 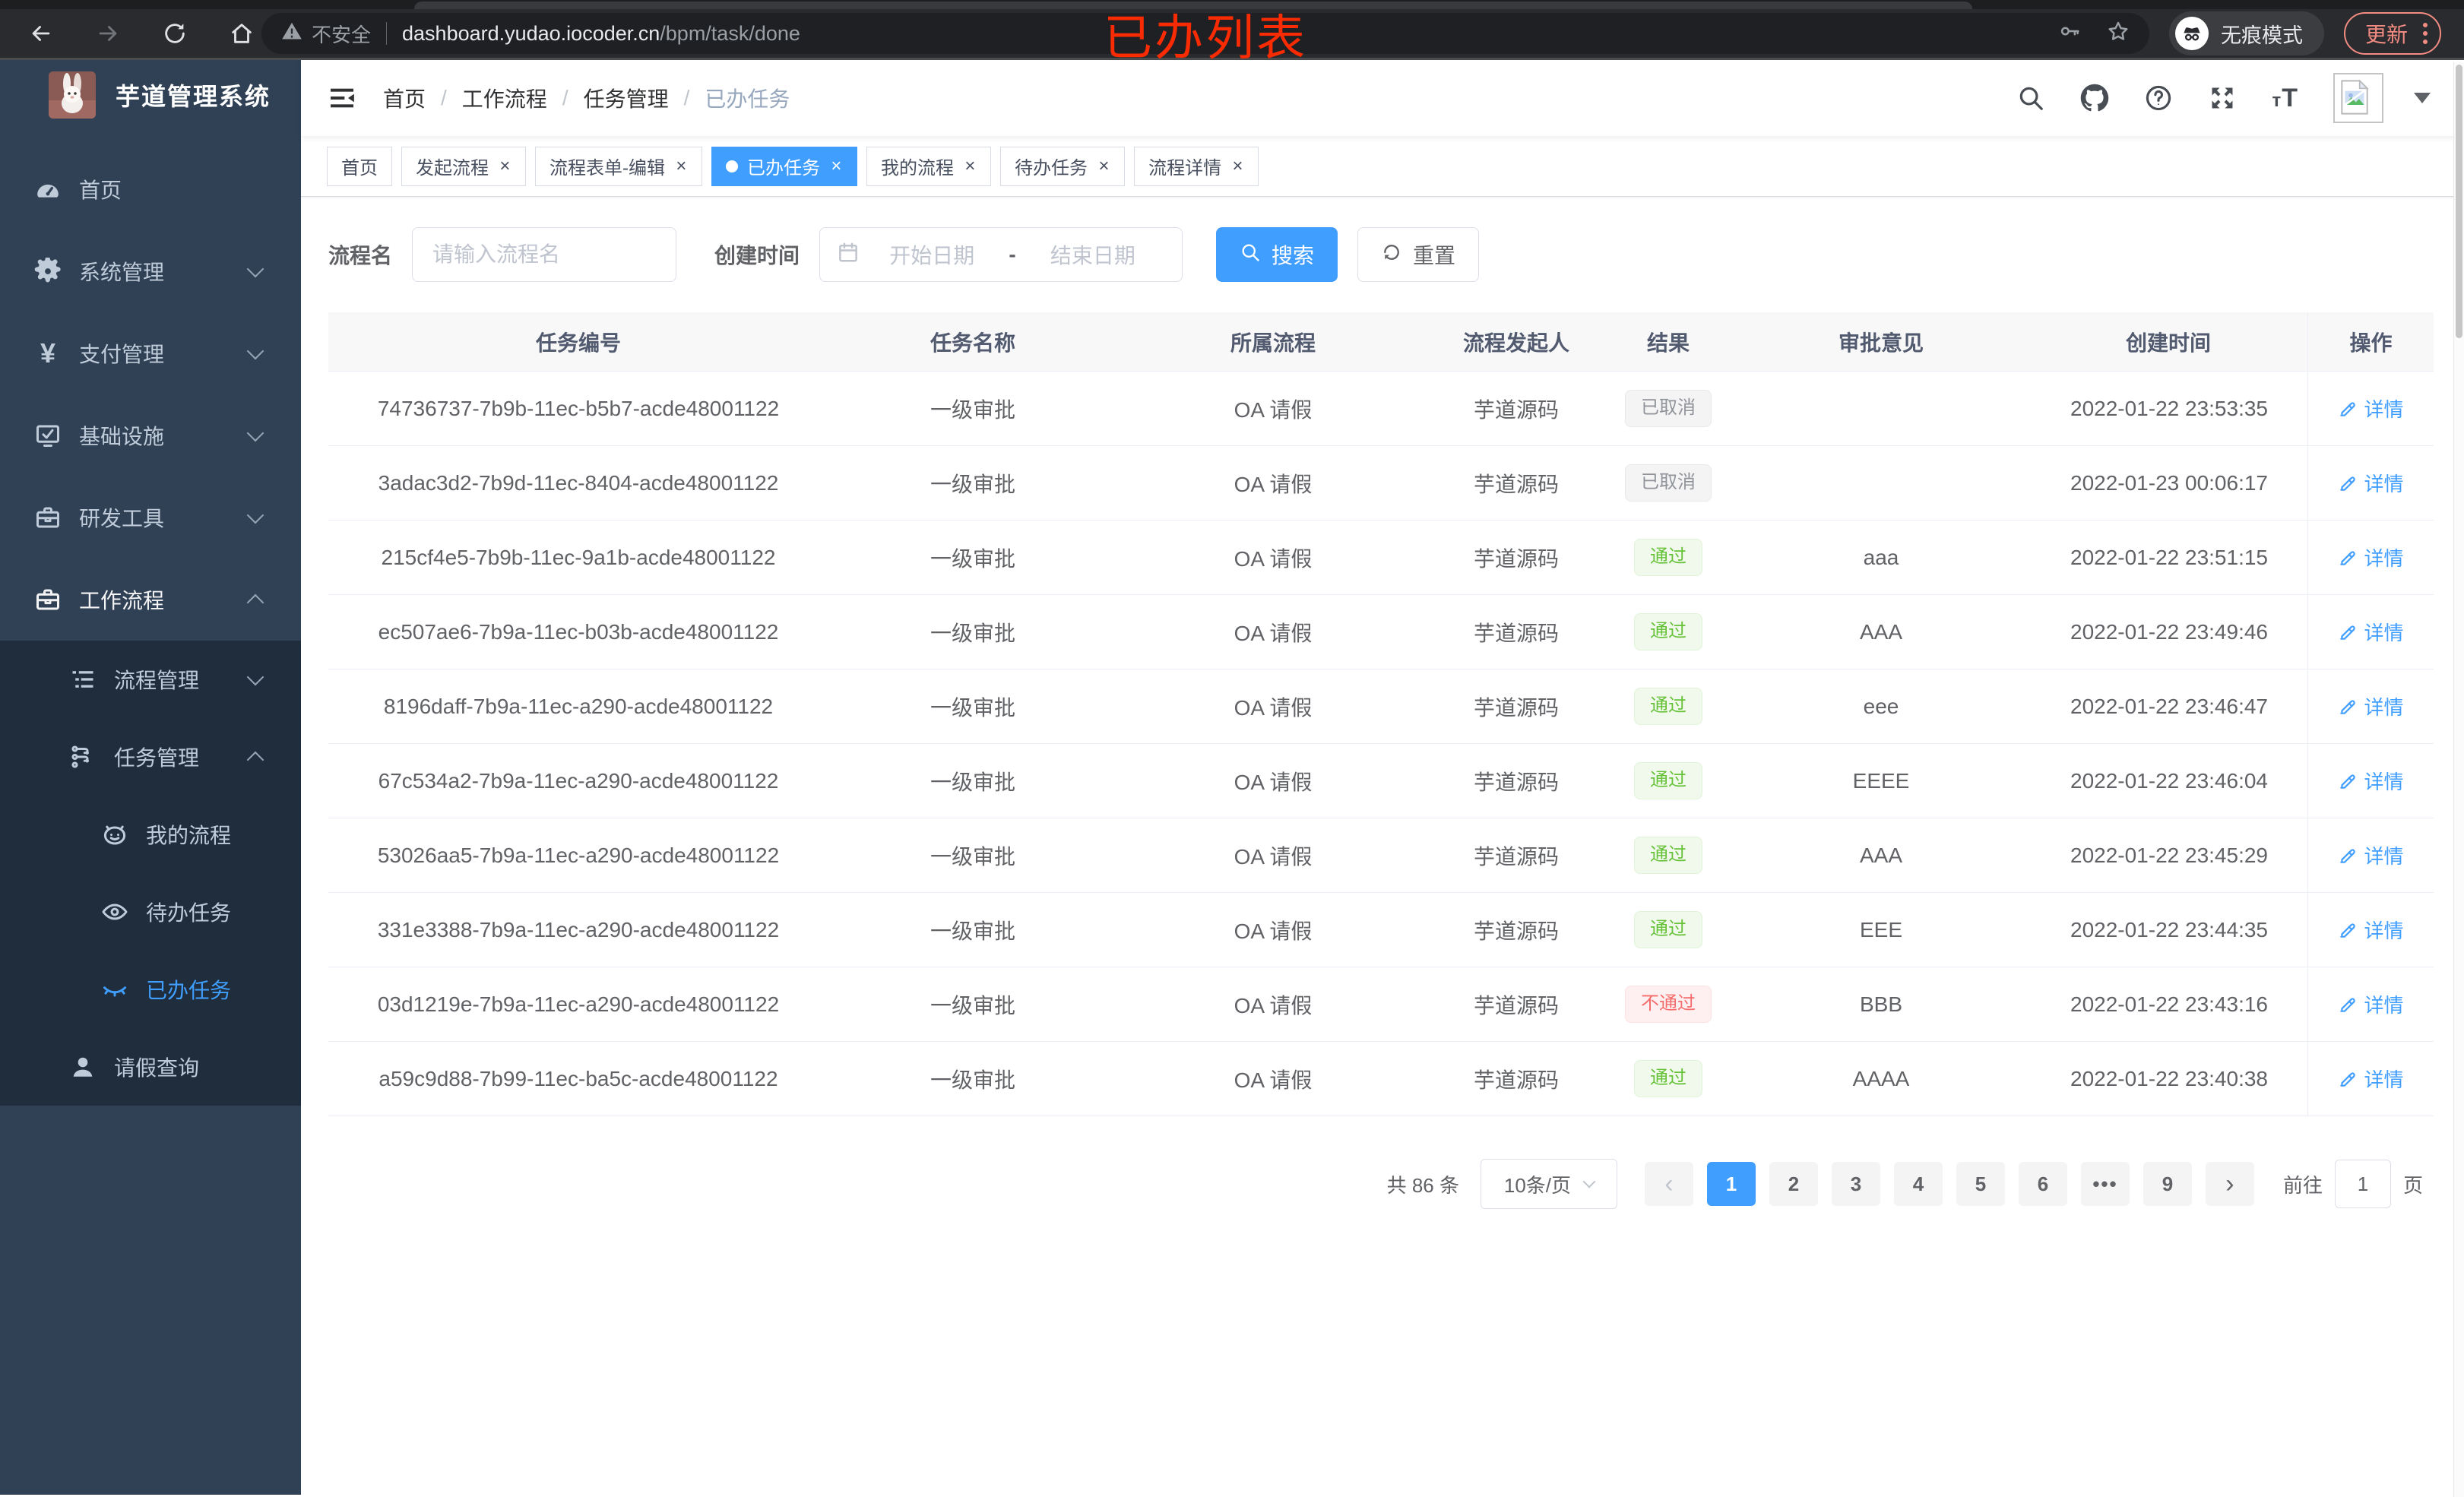 I want to click on goto-page-input, so click(x=2362, y=1184).